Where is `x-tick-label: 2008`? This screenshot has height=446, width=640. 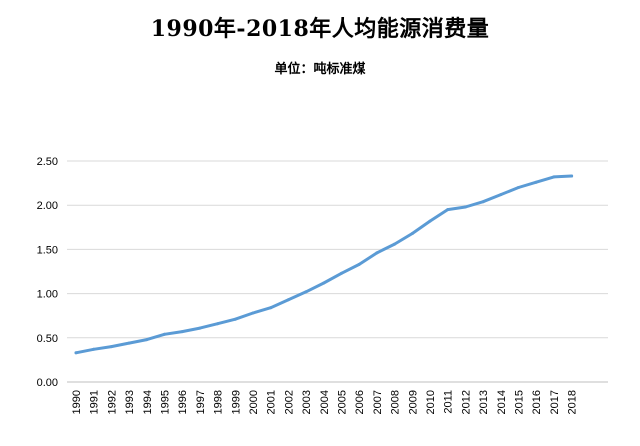
x-tick-label: 2008 is located at coordinates (396, 402).